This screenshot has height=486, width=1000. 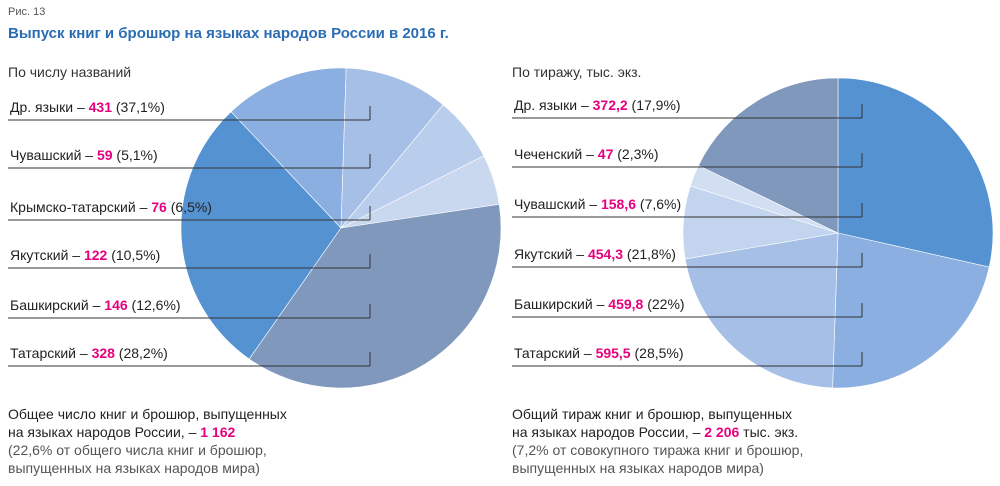 What do you see at coordinates (85, 255) in the screenshot?
I see `slice-label-titles-3: Якутский – 122 (10,5%)` at bounding box center [85, 255].